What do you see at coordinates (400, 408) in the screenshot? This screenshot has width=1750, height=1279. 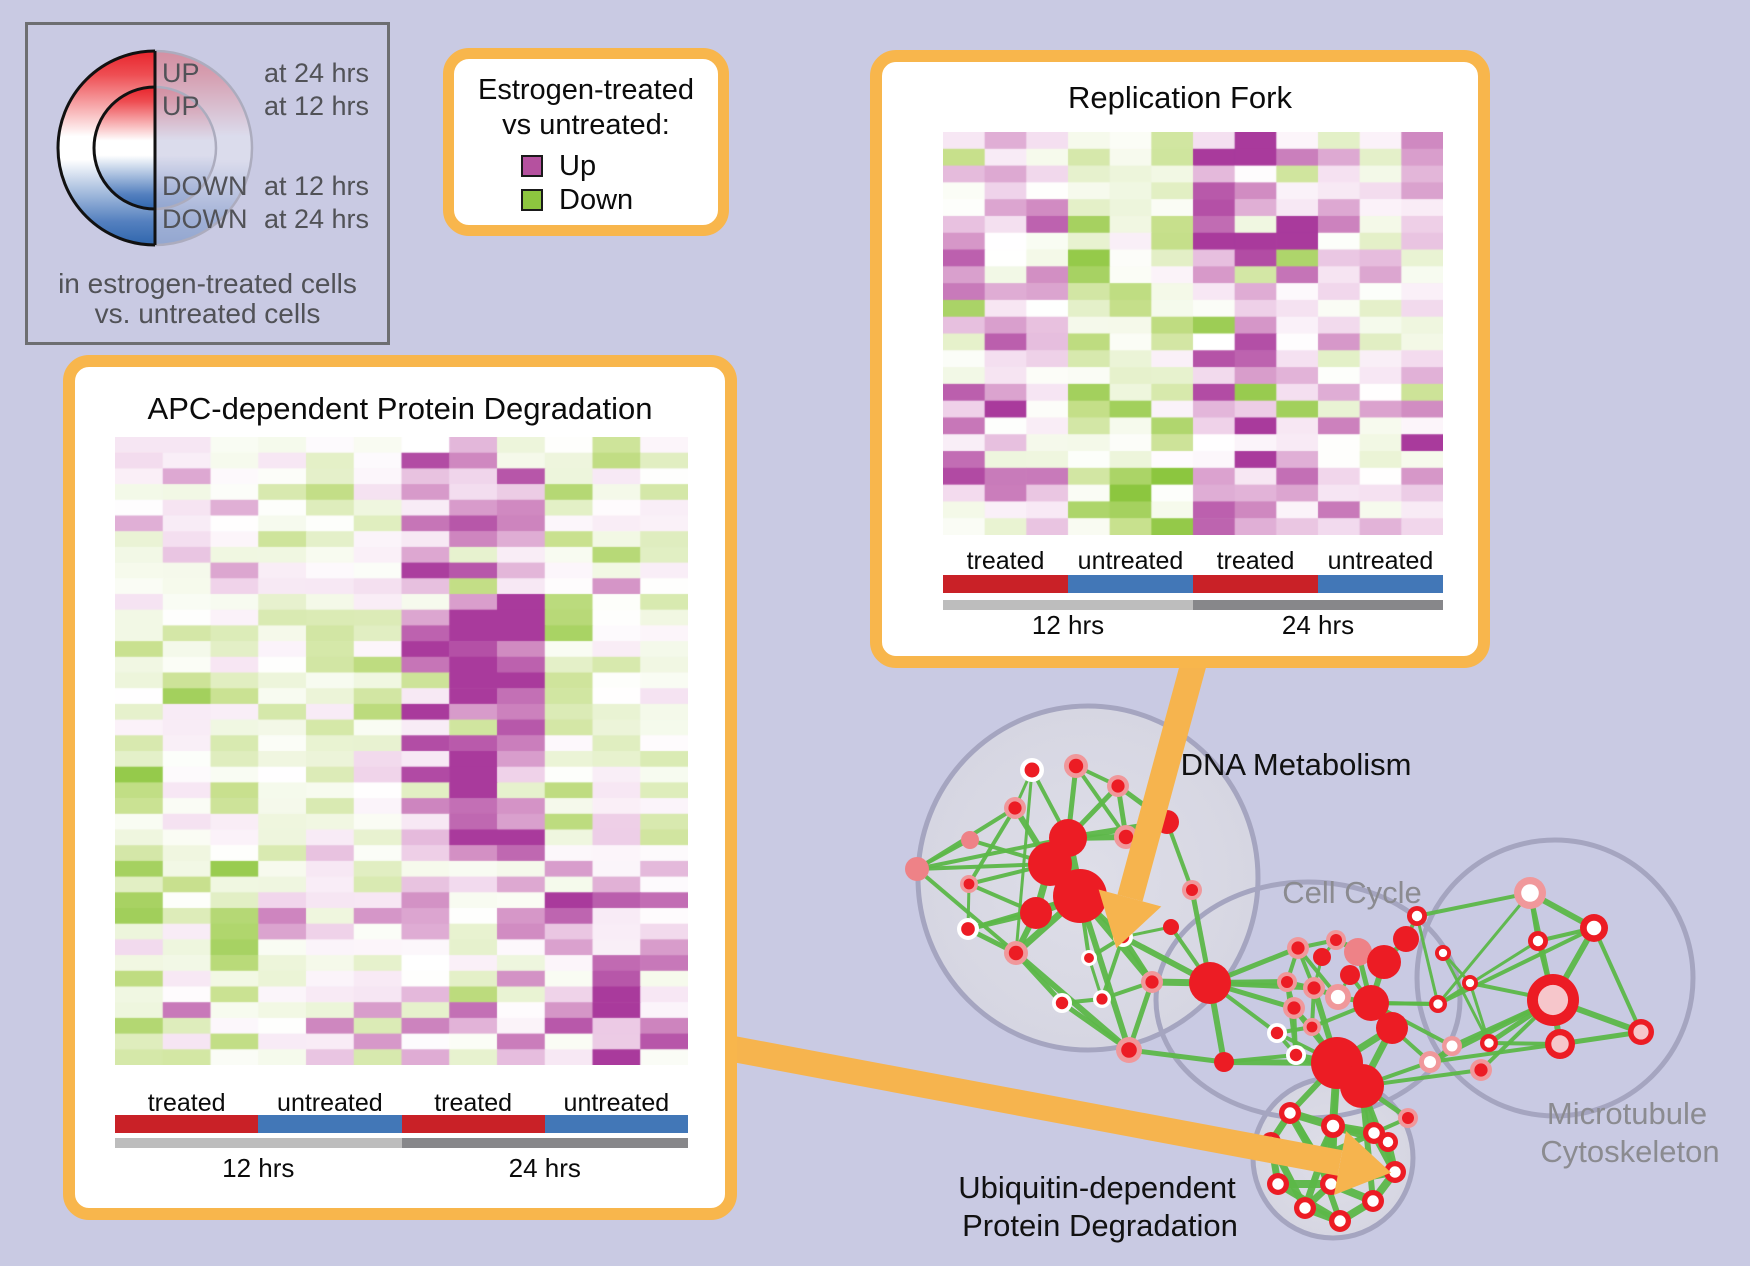 I see `apc-title: APC-dependent Protein Degradation` at bounding box center [400, 408].